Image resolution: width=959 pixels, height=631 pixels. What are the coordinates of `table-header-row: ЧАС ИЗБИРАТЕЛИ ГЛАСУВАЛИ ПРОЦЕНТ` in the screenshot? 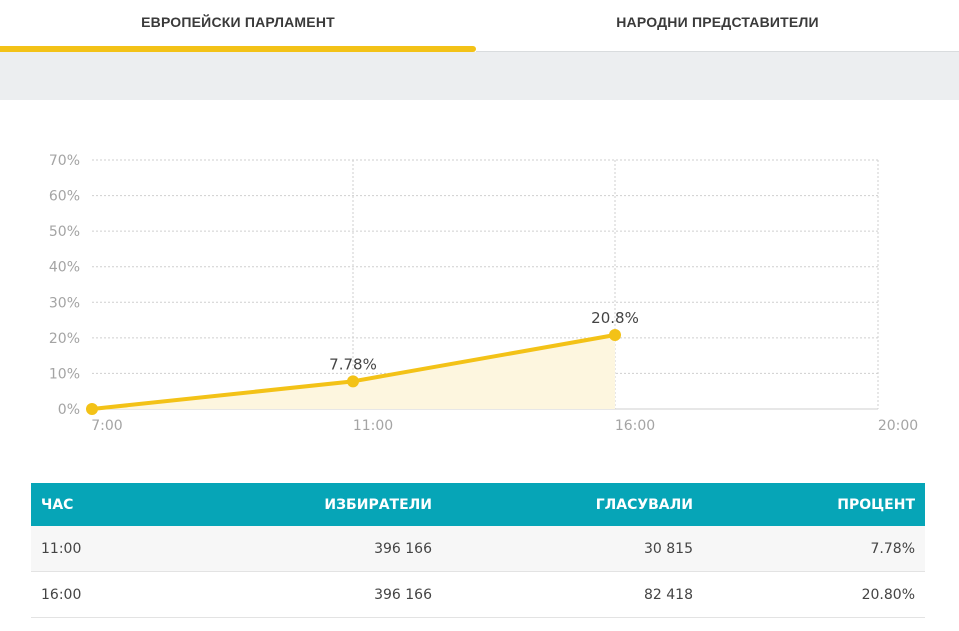 It's located at (478, 504).